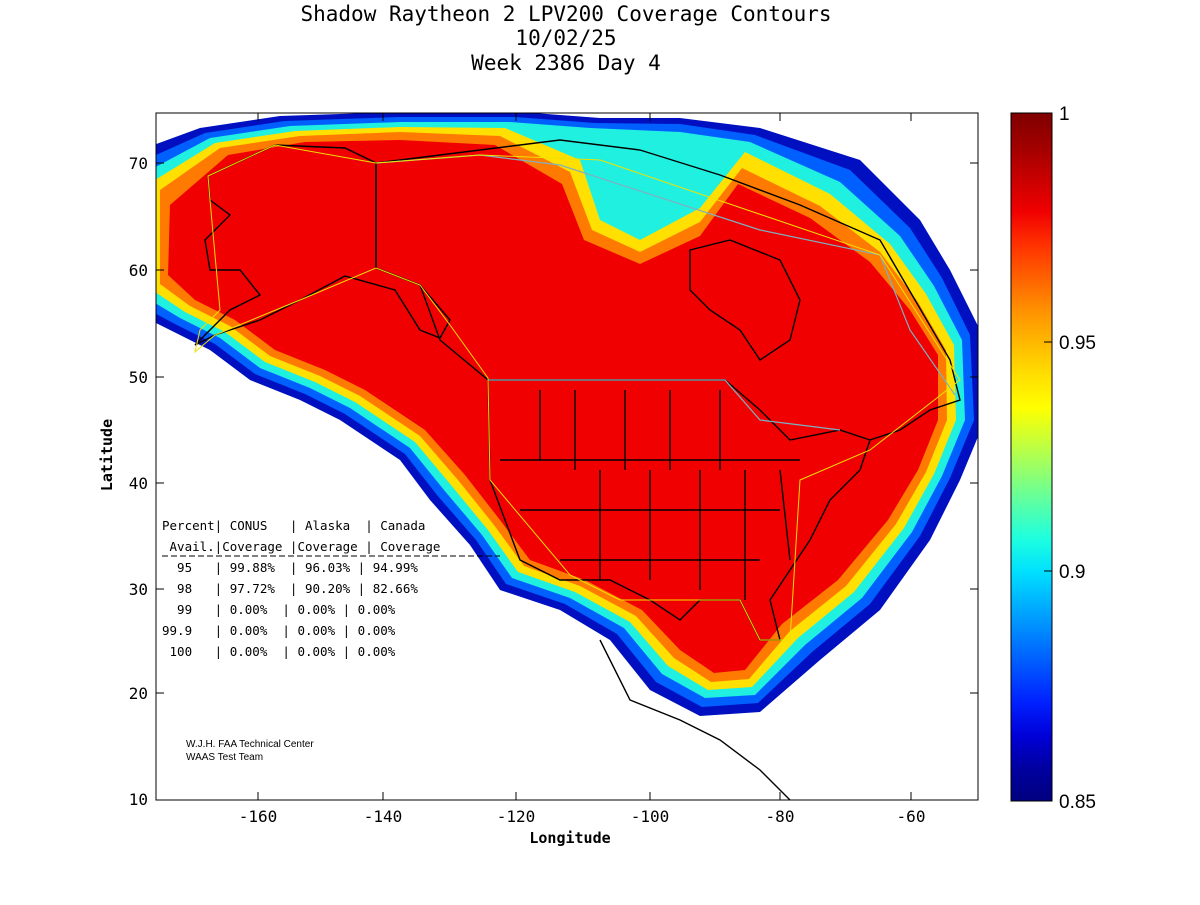 Image resolution: width=1200 pixels, height=905 pixels. What do you see at coordinates (1077, 802) in the screenshot?
I see `colorbar-tick-label: 0.85` at bounding box center [1077, 802].